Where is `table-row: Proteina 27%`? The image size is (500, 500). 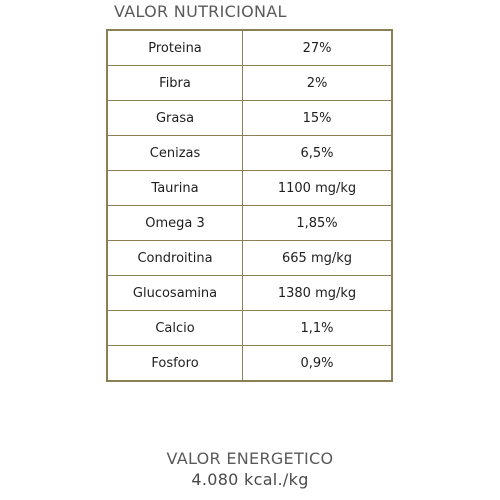 table-row: Proteina 27% is located at coordinates (249, 47).